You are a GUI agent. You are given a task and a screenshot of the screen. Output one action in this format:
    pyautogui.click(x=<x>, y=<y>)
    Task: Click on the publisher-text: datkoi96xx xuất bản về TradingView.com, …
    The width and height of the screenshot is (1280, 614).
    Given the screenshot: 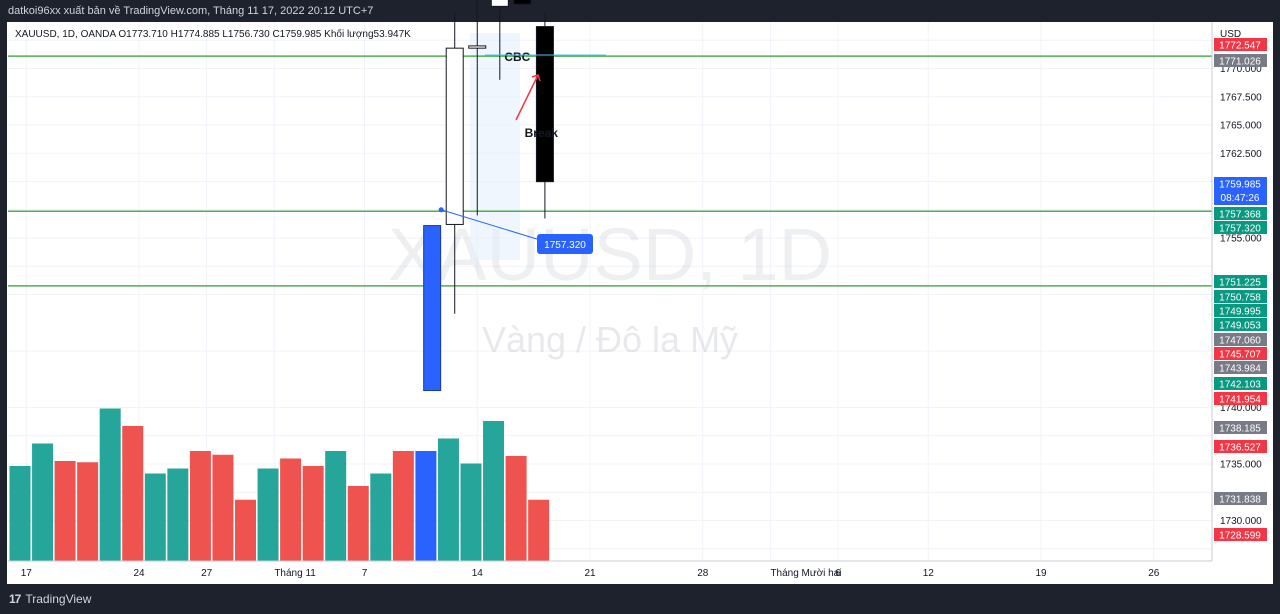 What is the action you would take?
    pyautogui.click(x=191, y=11)
    